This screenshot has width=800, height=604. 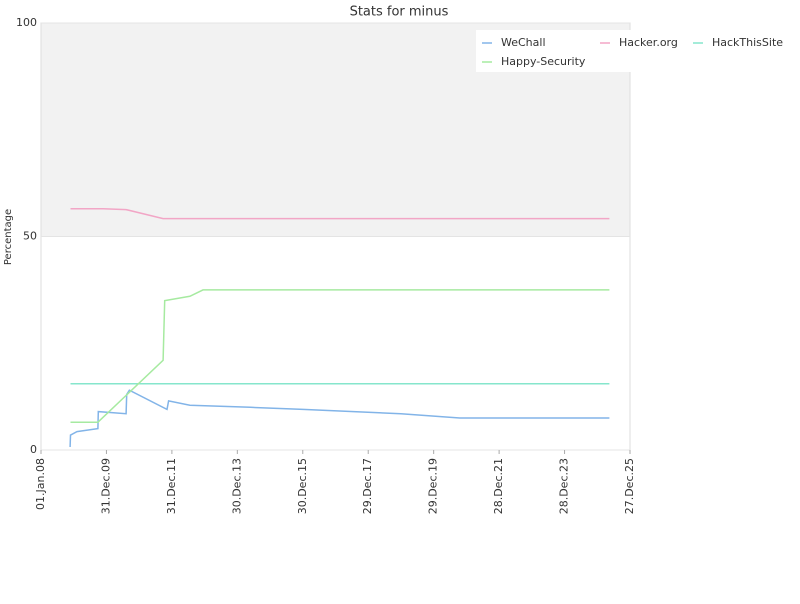 I want to click on x-tick-label: 30.Dec.15, so click(x=302, y=486).